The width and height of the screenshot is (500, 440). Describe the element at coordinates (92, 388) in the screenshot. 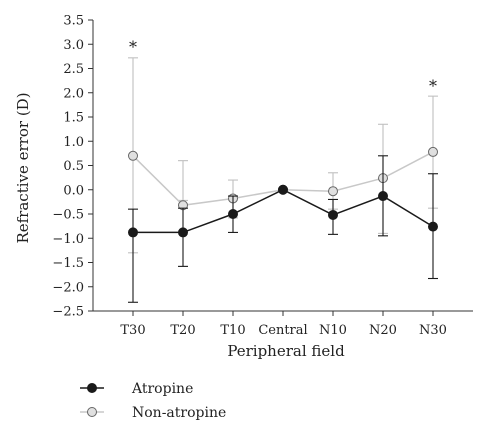

I see `legend-marker-atropine` at that location.